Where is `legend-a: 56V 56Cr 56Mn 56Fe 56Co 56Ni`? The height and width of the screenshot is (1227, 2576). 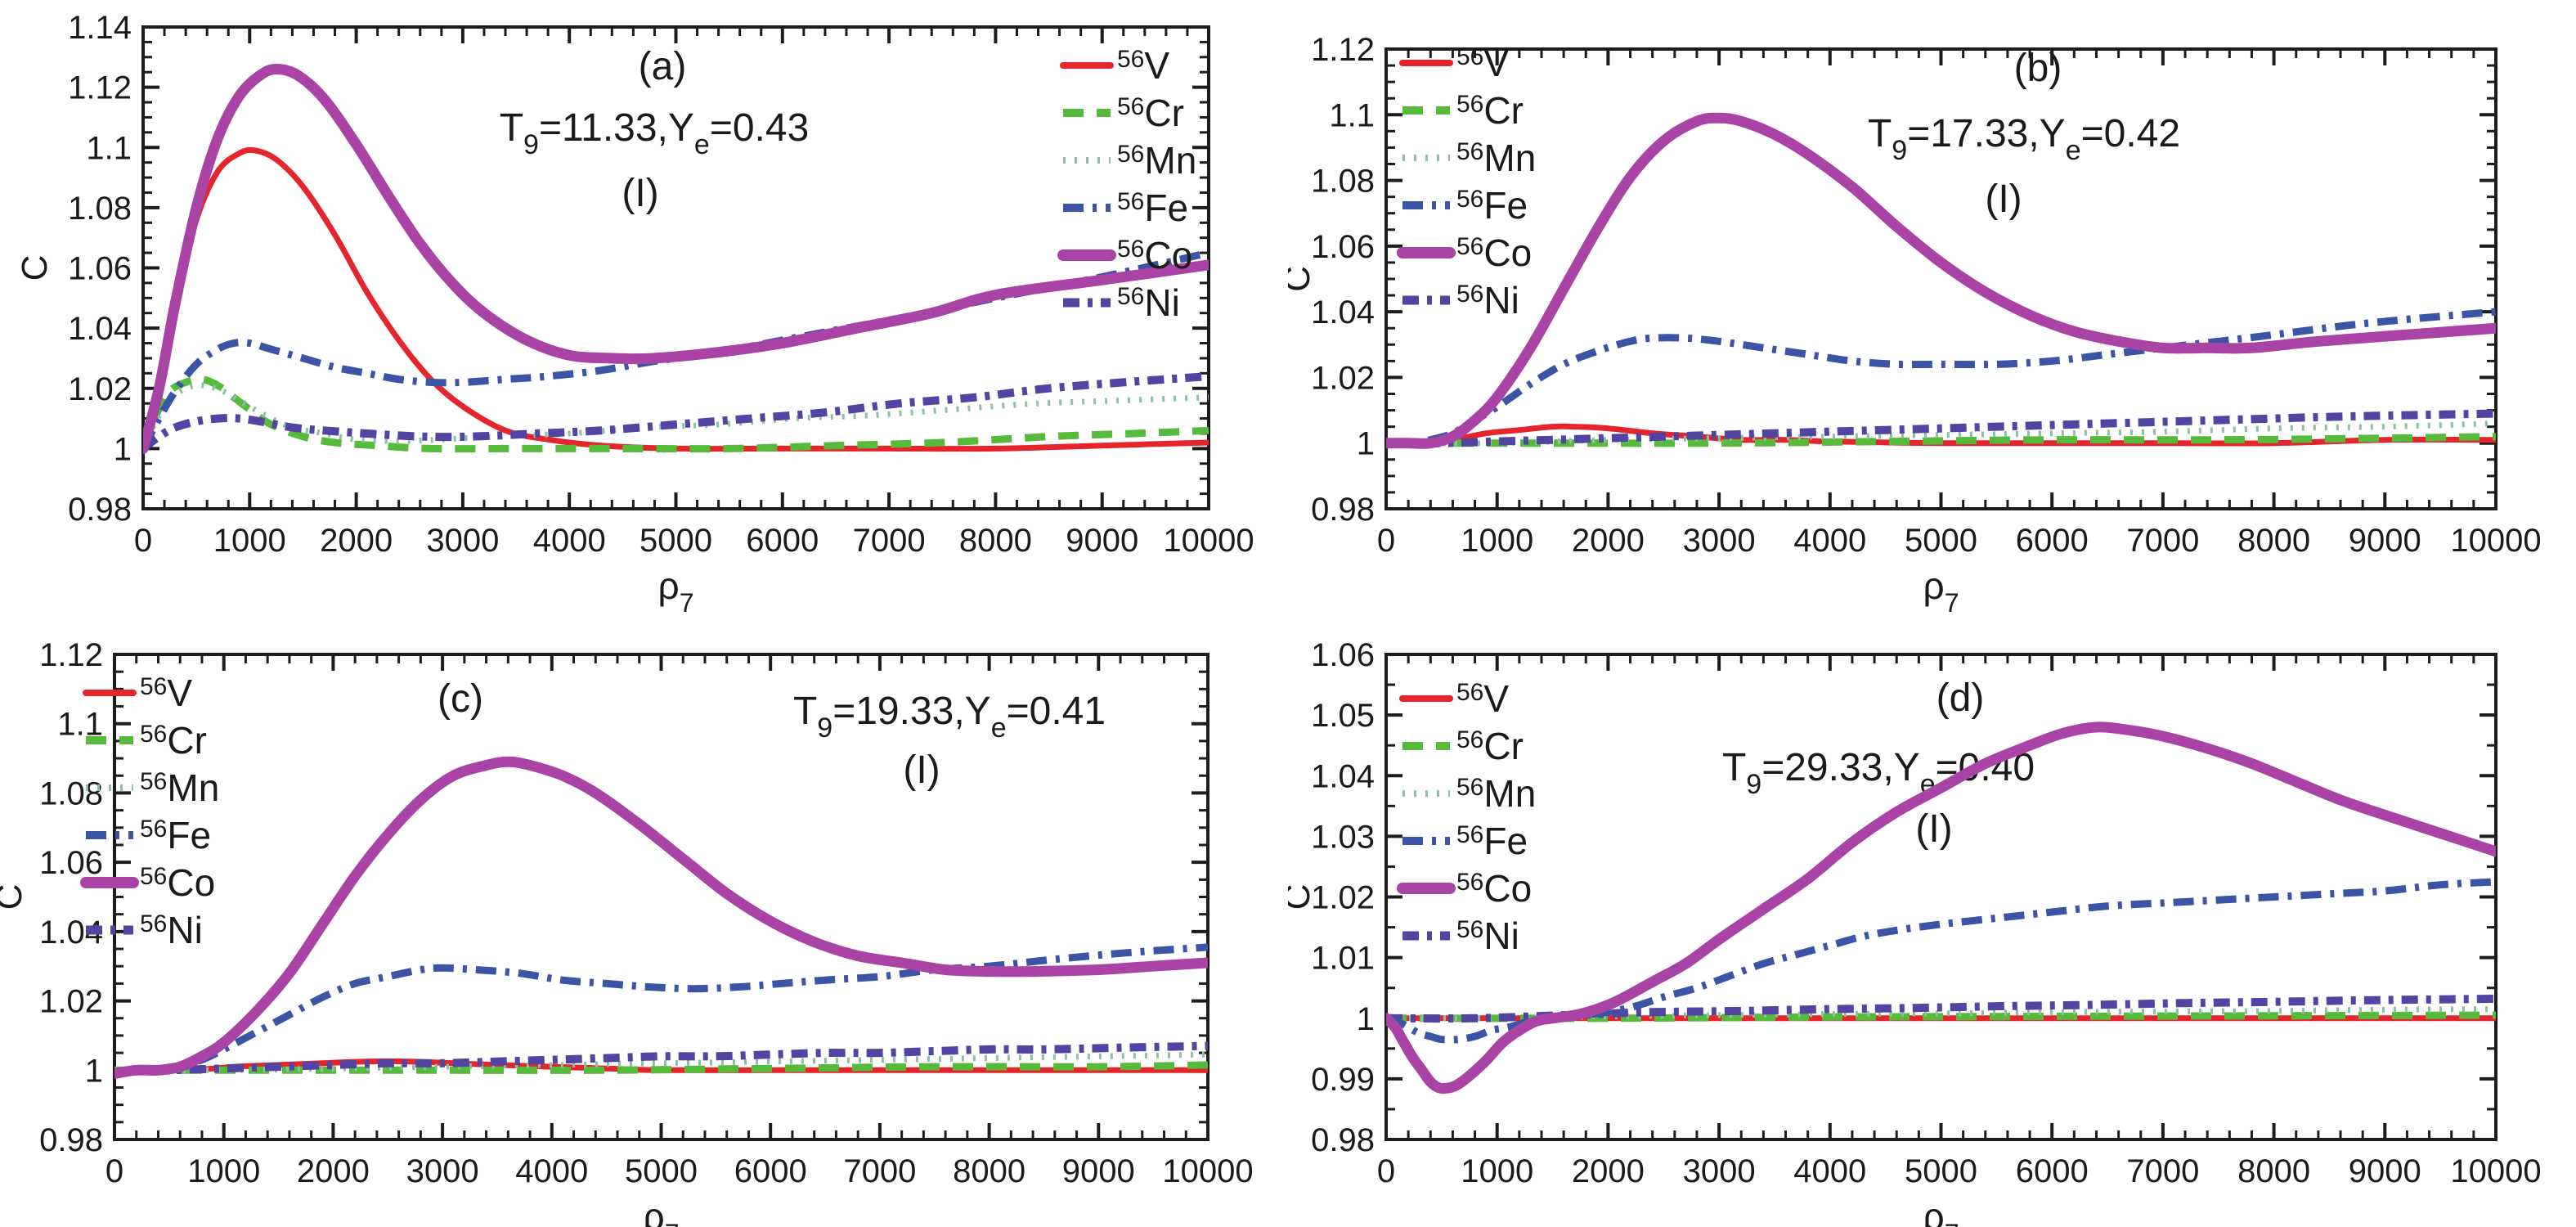
legend-a: 56V 56Cr 56Mn 56Fe 56Co 56Ni is located at coordinates (1126, 184).